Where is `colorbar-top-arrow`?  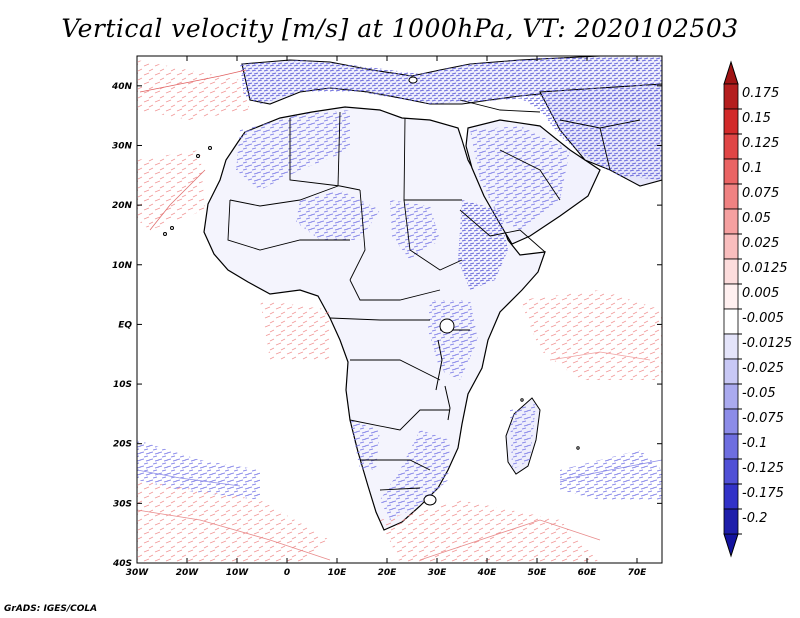
colorbar-top-arrow is located at coordinates (731, 72).